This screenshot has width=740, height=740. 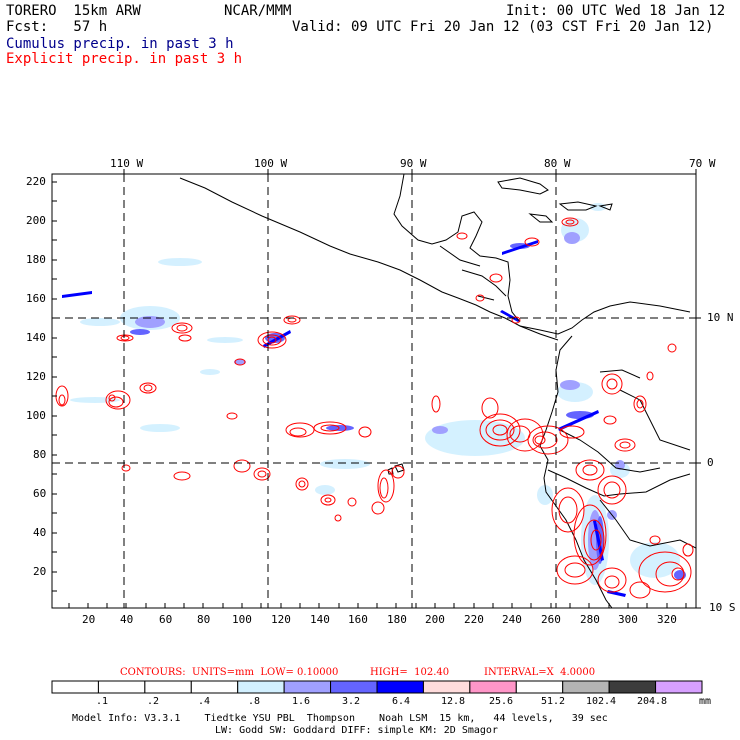 What do you see at coordinates (512, 619) in the screenshot?
I see `x-tick-label: 240` at bounding box center [512, 619].